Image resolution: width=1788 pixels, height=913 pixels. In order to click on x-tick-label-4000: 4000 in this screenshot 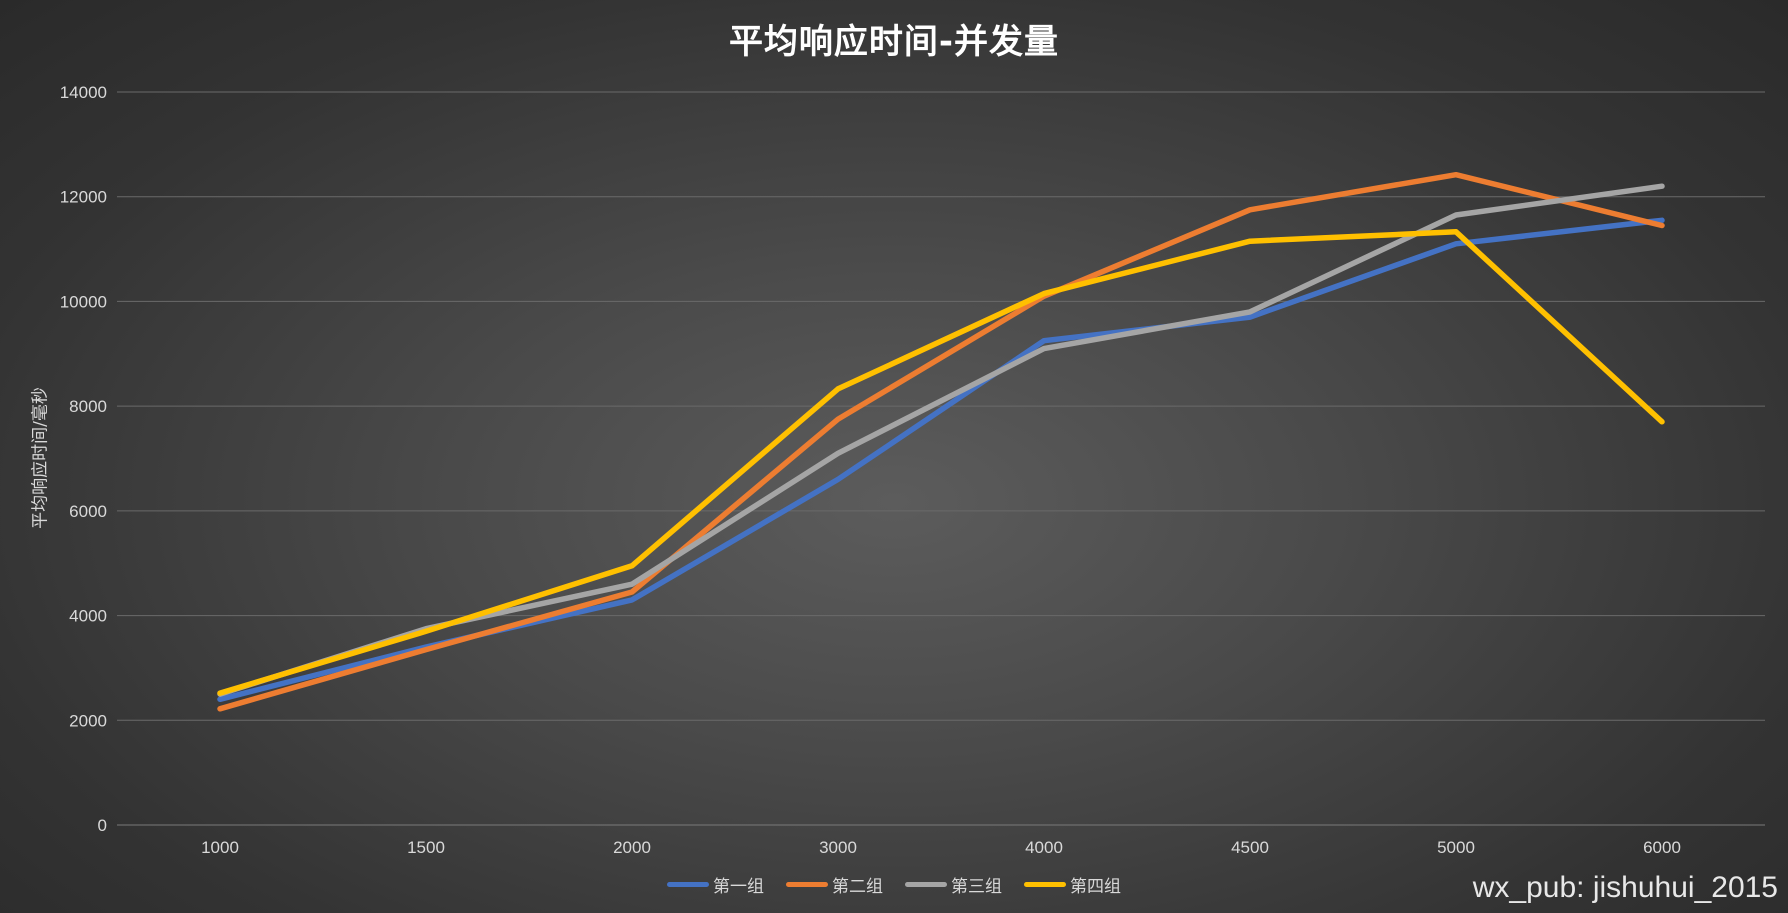, I will do `click(1044, 847)`.